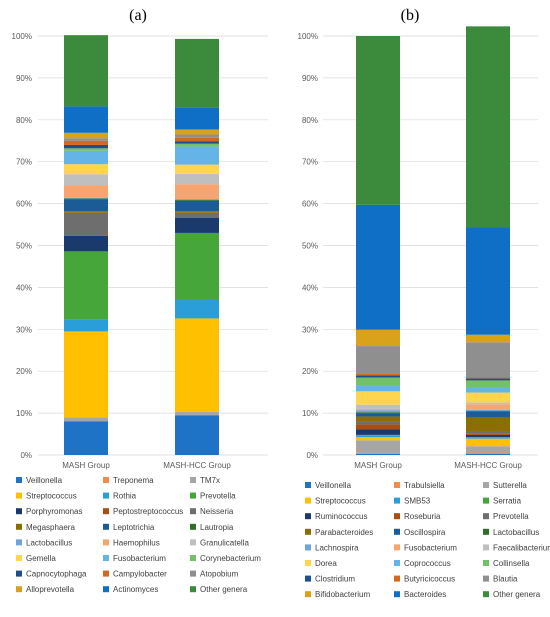  I want to click on legend-label: Neisseria, so click(217, 511).